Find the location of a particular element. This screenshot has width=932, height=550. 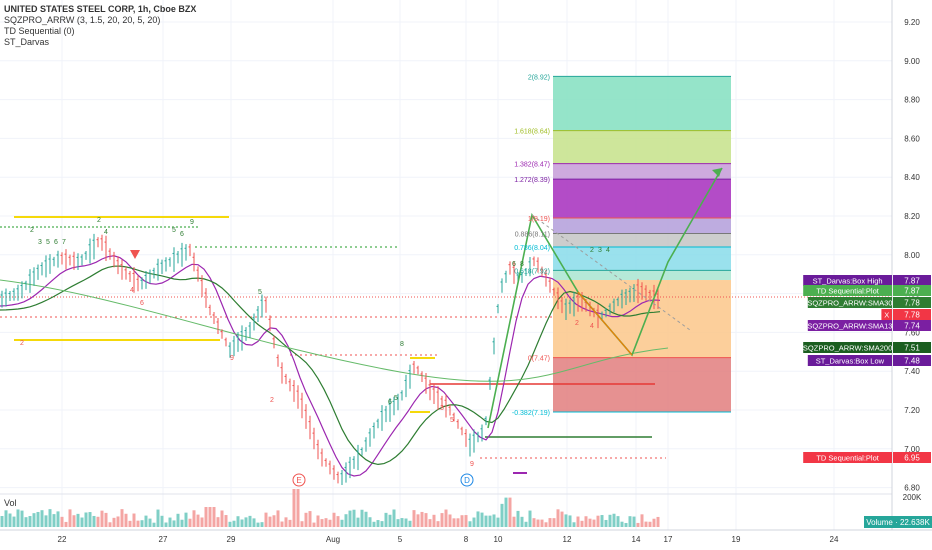

td-count-up: 5 is located at coordinates (174, 230).